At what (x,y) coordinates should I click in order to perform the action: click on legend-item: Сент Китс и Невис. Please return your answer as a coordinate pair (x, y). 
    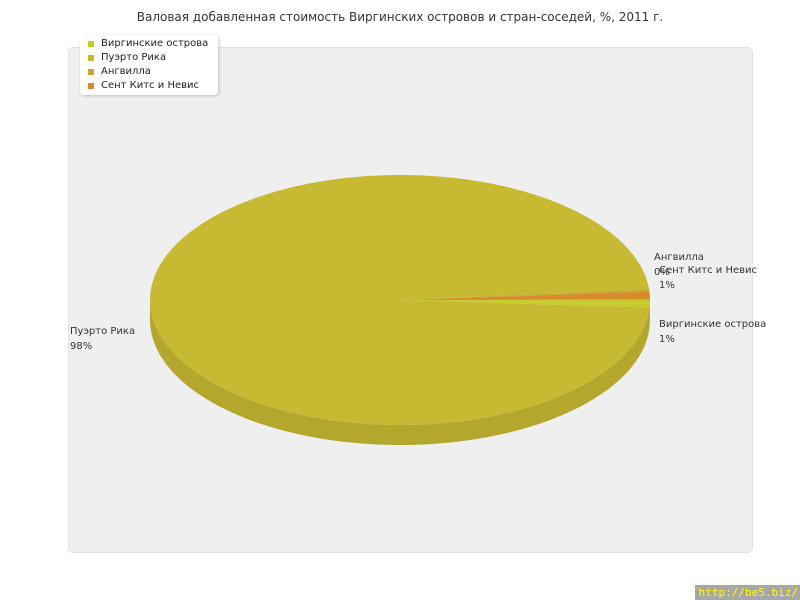
    Looking at the image, I should click on (148, 86).